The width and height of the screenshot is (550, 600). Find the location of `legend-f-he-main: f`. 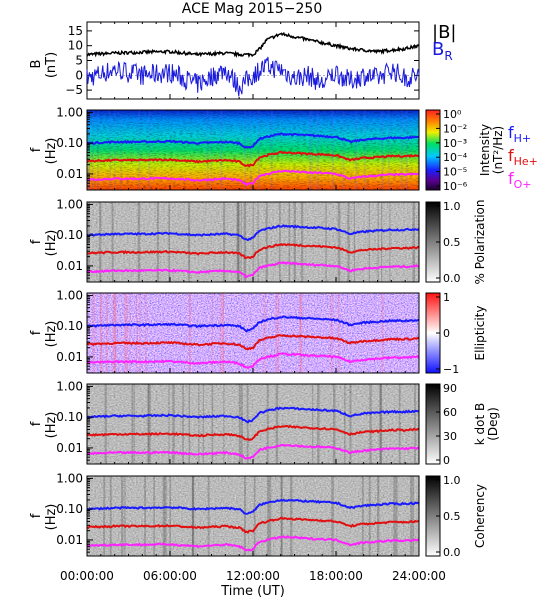

legend-f-he-main: f is located at coordinates (511, 155).